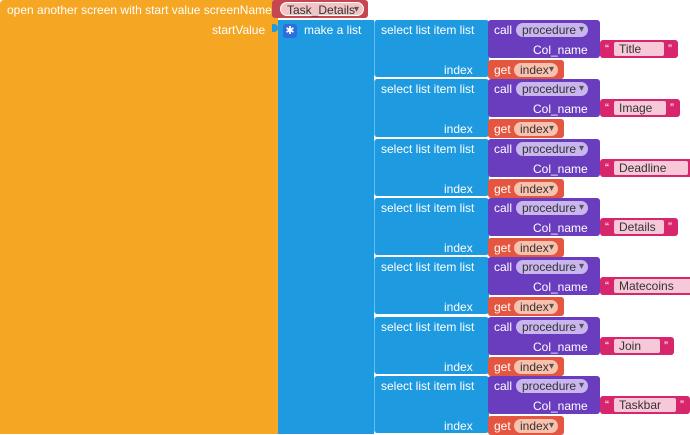  Describe the element at coordinates (239, 30) in the screenshot. I see `start-value-label: startValue` at that location.